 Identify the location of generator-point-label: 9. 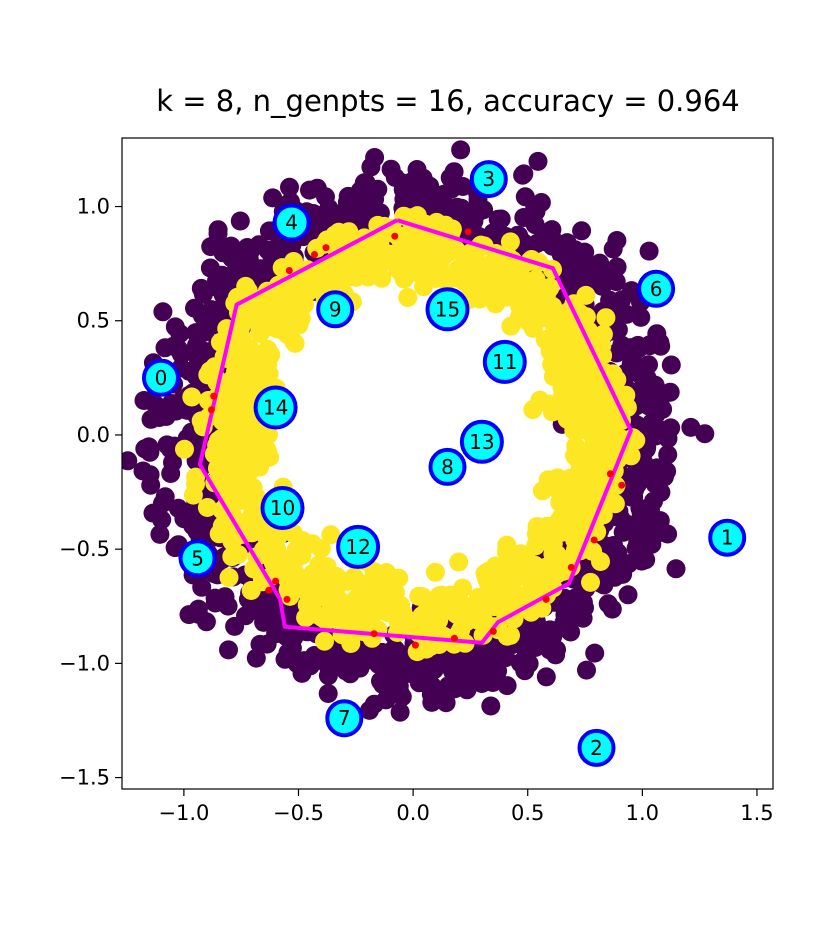
(335, 309).